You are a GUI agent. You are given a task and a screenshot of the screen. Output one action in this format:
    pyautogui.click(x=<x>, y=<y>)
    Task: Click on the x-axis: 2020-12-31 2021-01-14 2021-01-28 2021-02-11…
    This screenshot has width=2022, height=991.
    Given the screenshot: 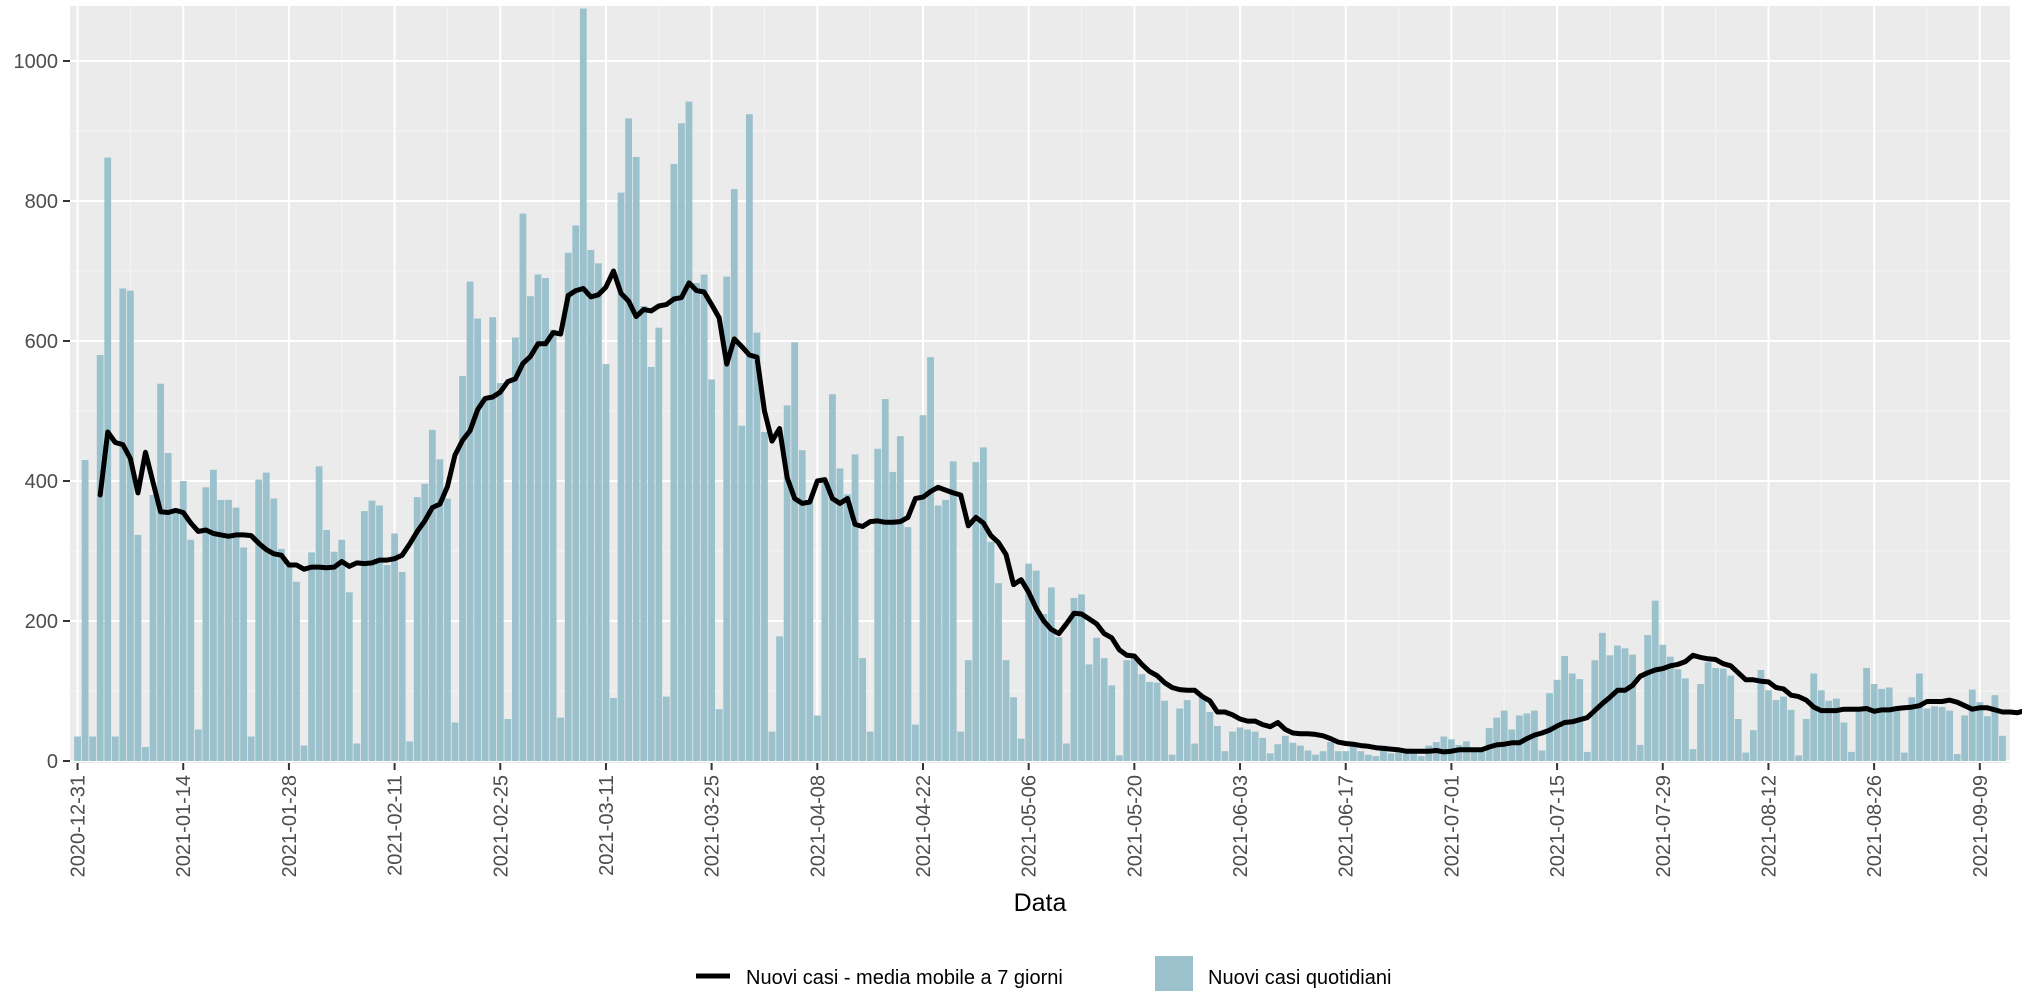 What is the action you would take?
    pyautogui.click(x=1030, y=820)
    